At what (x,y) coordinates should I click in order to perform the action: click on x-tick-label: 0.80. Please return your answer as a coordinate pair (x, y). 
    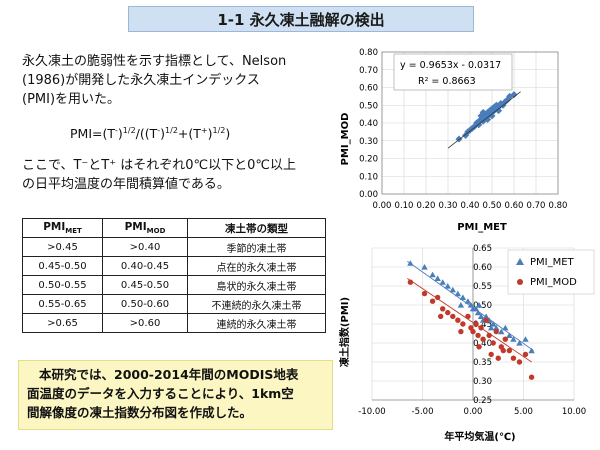
    Looking at the image, I should click on (558, 206).